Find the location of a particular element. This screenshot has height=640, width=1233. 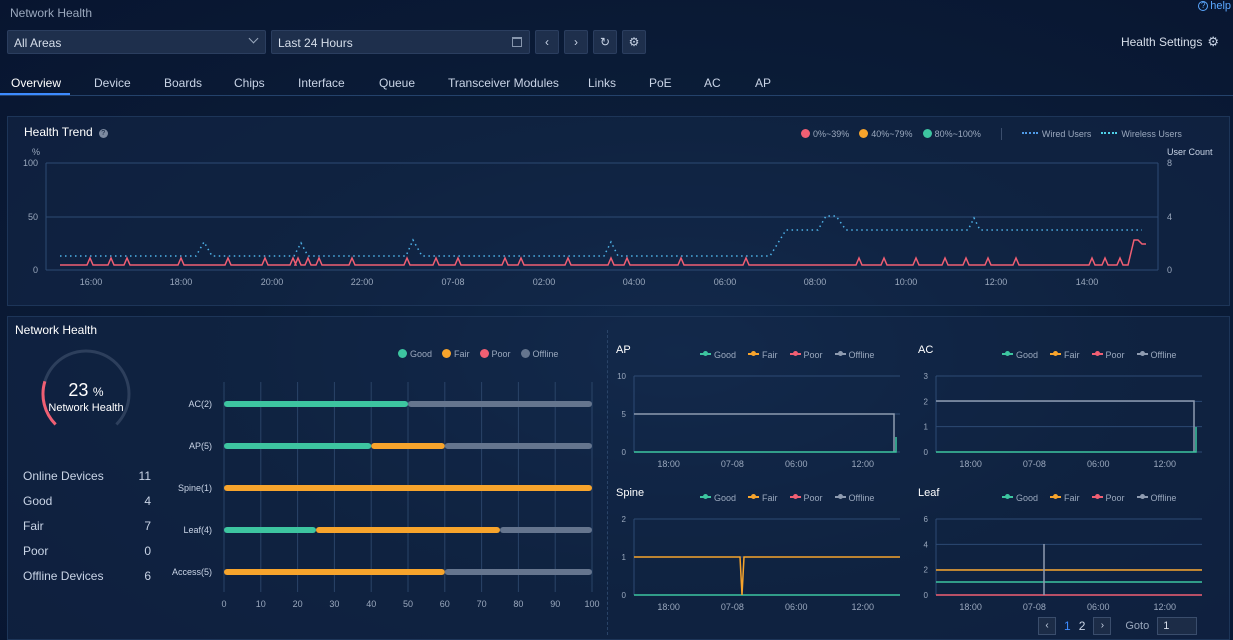

legend-label: Poor is located at coordinates (501, 354).